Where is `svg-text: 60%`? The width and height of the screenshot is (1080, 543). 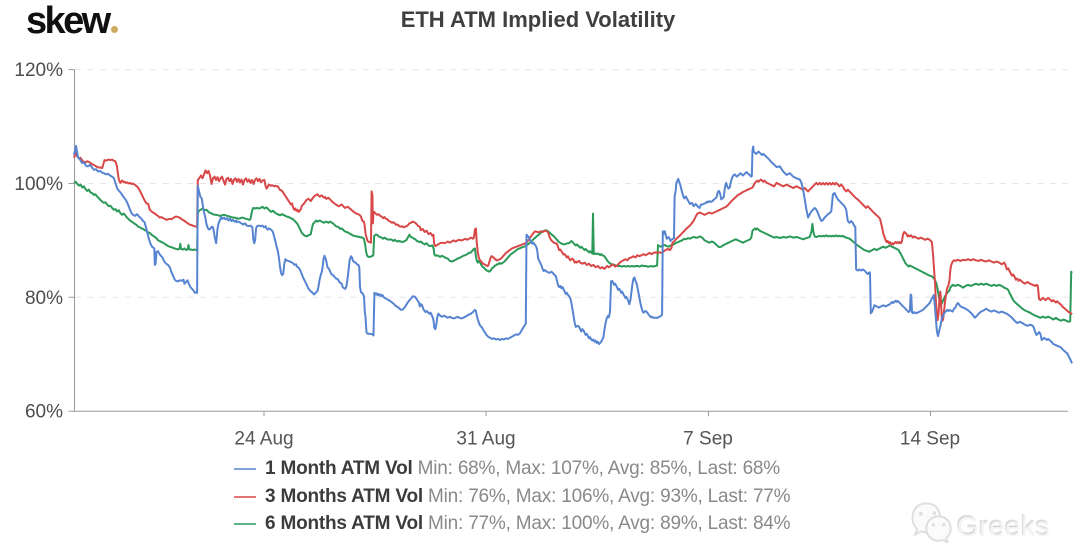
svg-text: 60% is located at coordinates (44, 412).